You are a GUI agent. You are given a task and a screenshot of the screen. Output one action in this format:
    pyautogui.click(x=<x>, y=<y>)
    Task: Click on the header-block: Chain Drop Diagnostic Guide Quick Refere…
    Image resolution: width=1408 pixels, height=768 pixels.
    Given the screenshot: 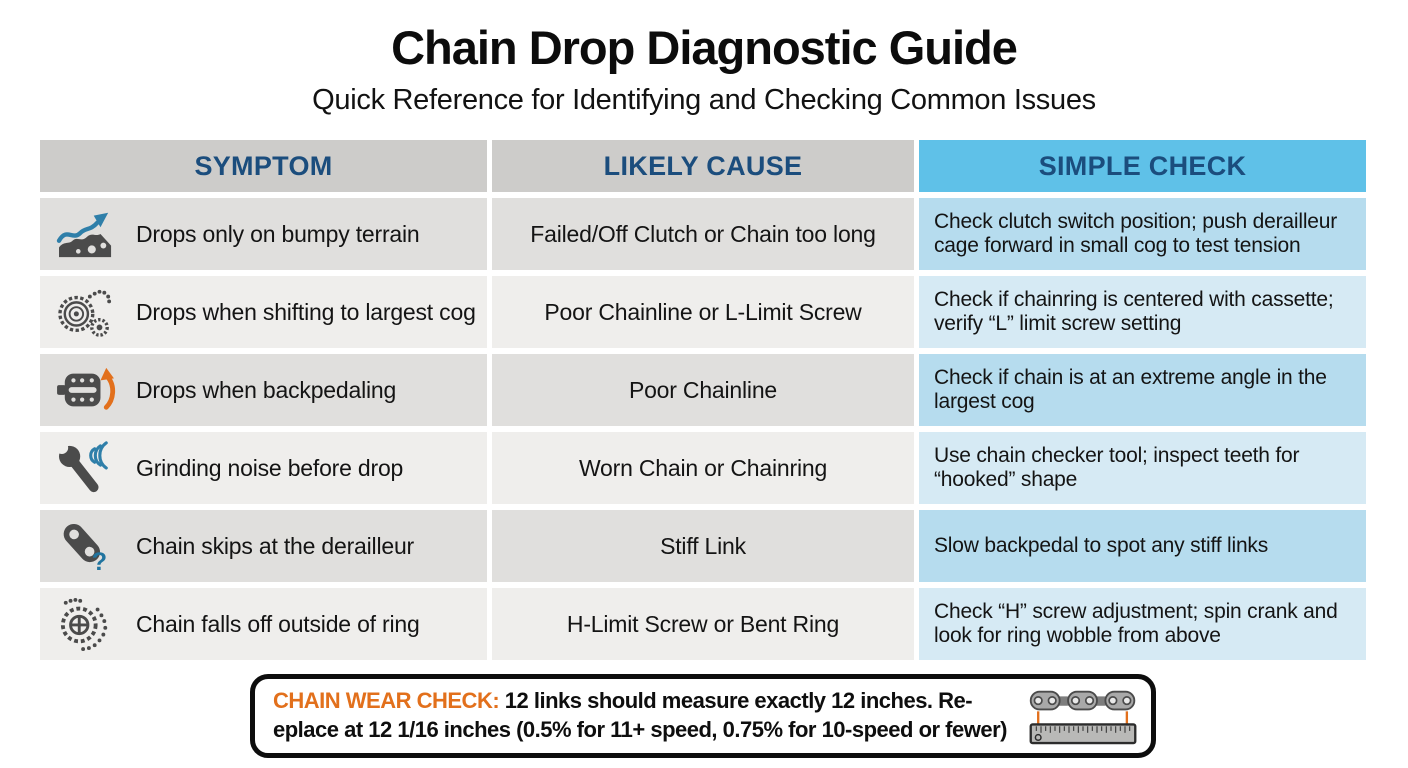 What is the action you would take?
    pyautogui.click(x=704, y=68)
    